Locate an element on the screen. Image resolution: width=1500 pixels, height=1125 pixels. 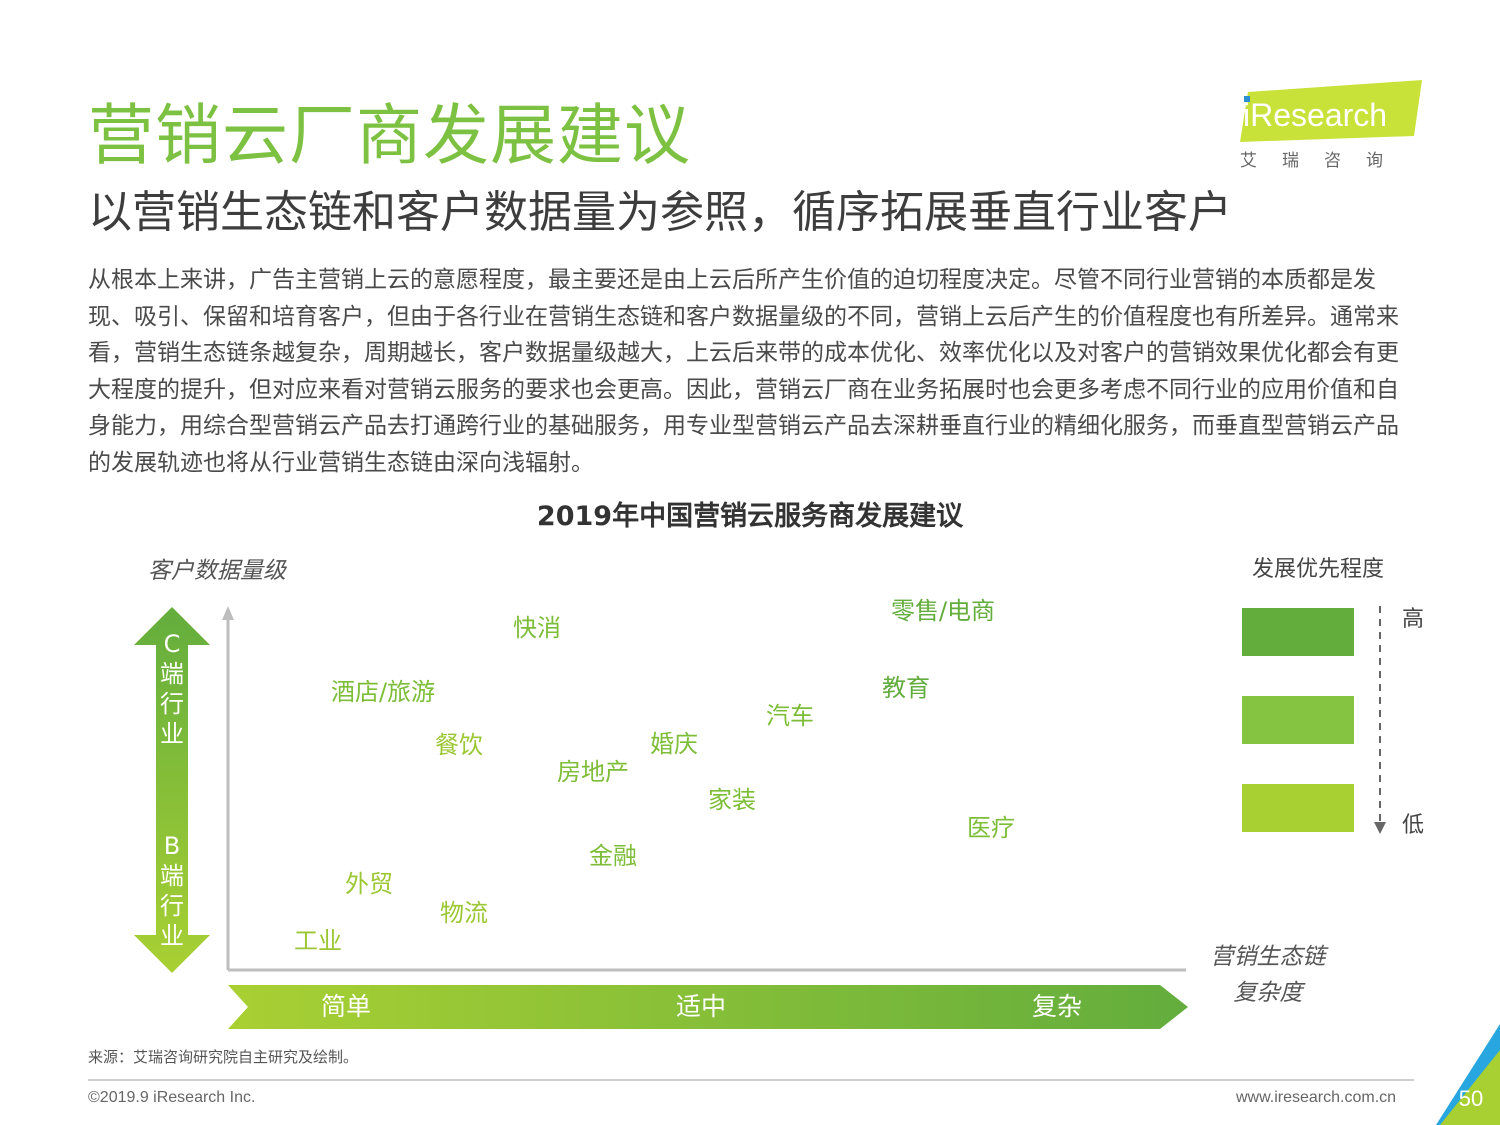
iresearch-logo: iResearch is located at coordinates (1331, 111).